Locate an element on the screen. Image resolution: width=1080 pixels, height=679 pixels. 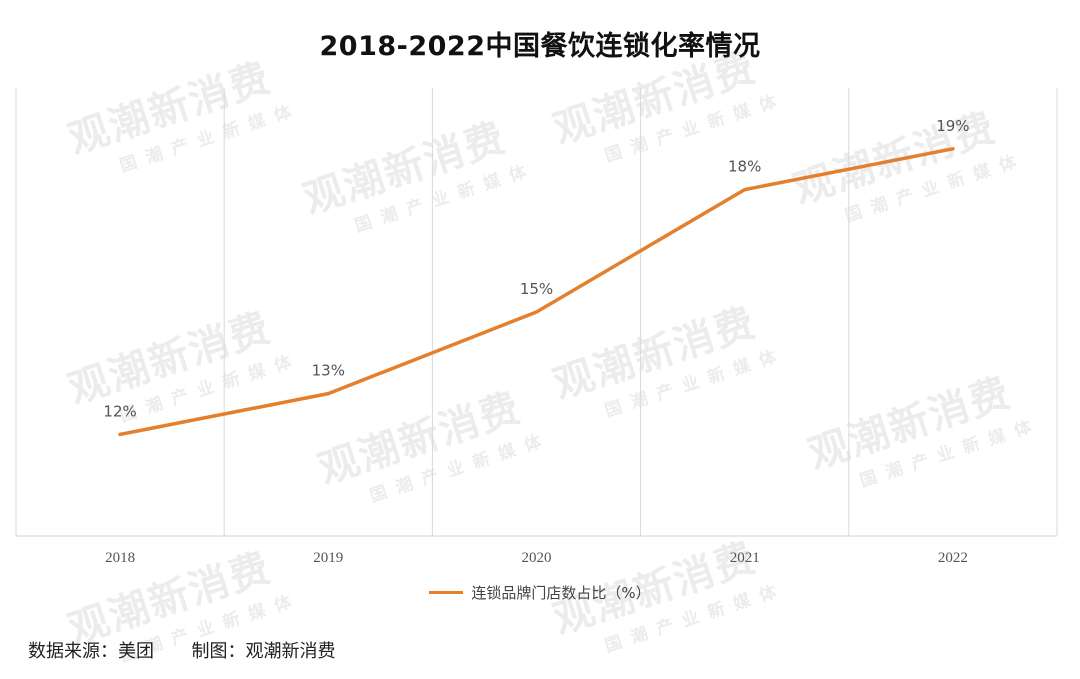
legend: 连锁品牌门店数占比（%） is located at coordinates (540, 592).